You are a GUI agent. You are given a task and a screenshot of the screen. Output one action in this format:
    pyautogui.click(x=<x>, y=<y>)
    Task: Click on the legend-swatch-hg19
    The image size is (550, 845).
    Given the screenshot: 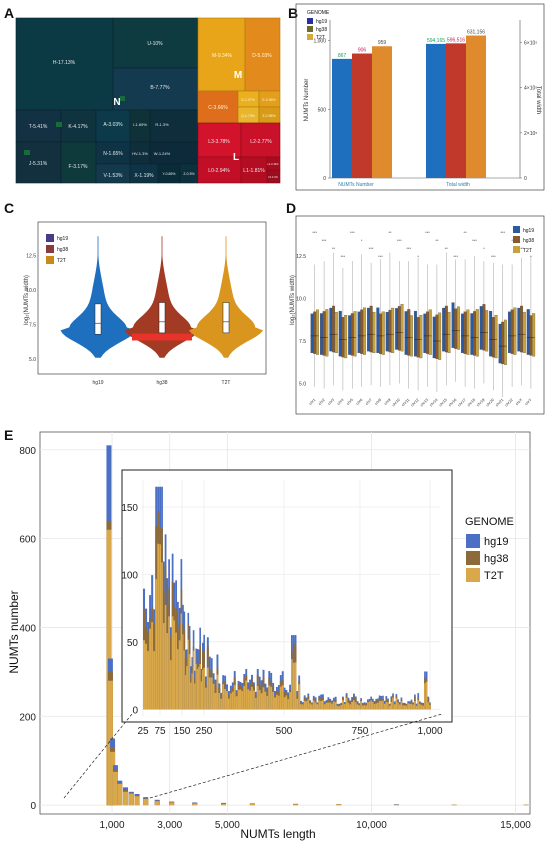 What is the action you would take?
    pyautogui.click(x=516, y=229)
    